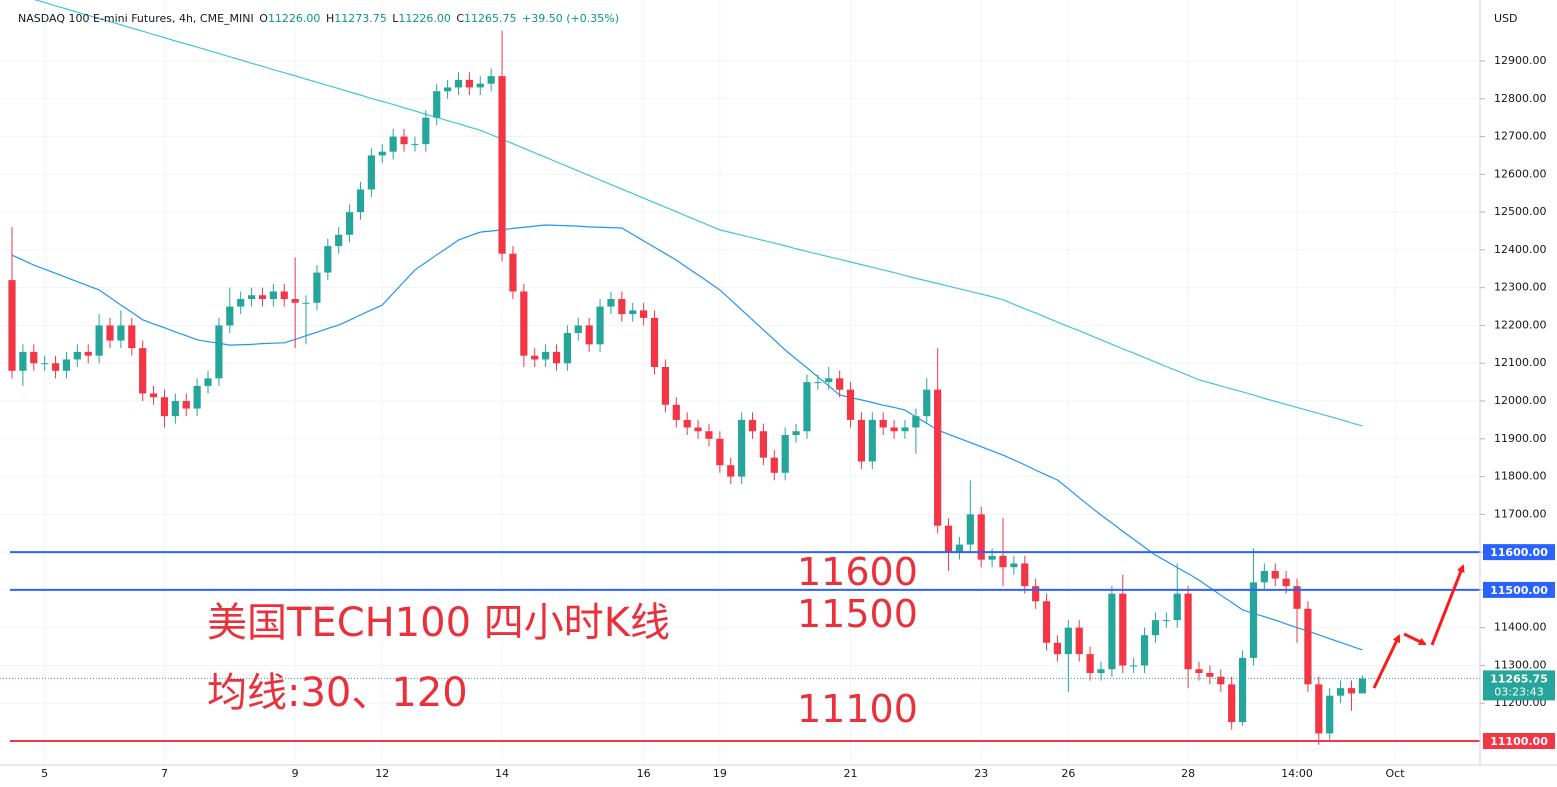 Image resolution: width=1557 pixels, height=787 pixels. I want to click on price-line-label: 11100.00, so click(1519, 741).